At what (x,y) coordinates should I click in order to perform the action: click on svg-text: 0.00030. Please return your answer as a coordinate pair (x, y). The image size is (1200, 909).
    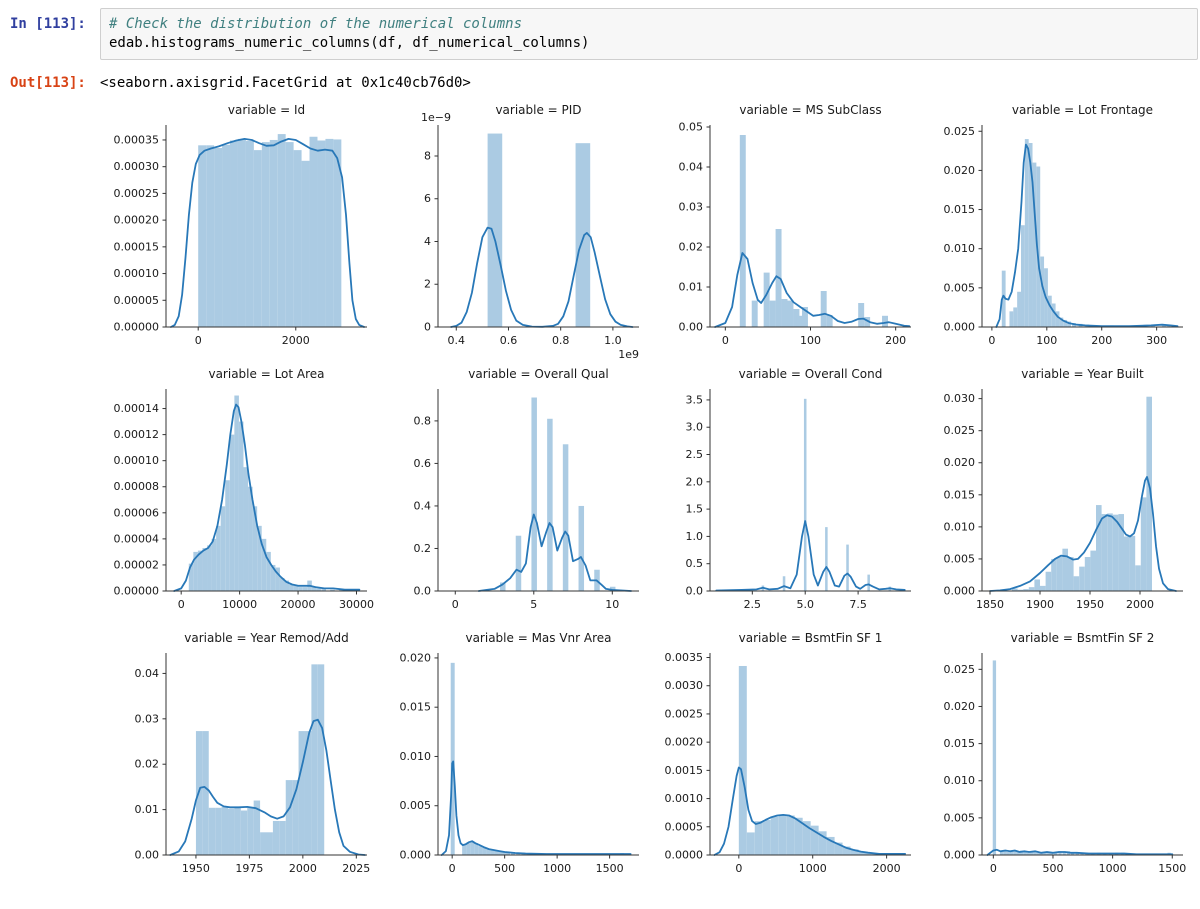
    Looking at the image, I should click on (137, 166).